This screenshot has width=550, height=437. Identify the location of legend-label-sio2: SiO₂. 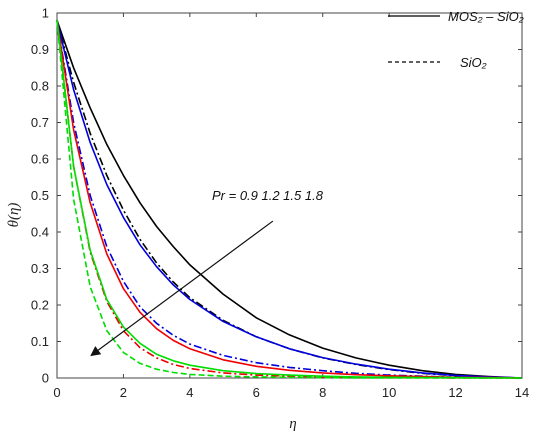
(473, 62).